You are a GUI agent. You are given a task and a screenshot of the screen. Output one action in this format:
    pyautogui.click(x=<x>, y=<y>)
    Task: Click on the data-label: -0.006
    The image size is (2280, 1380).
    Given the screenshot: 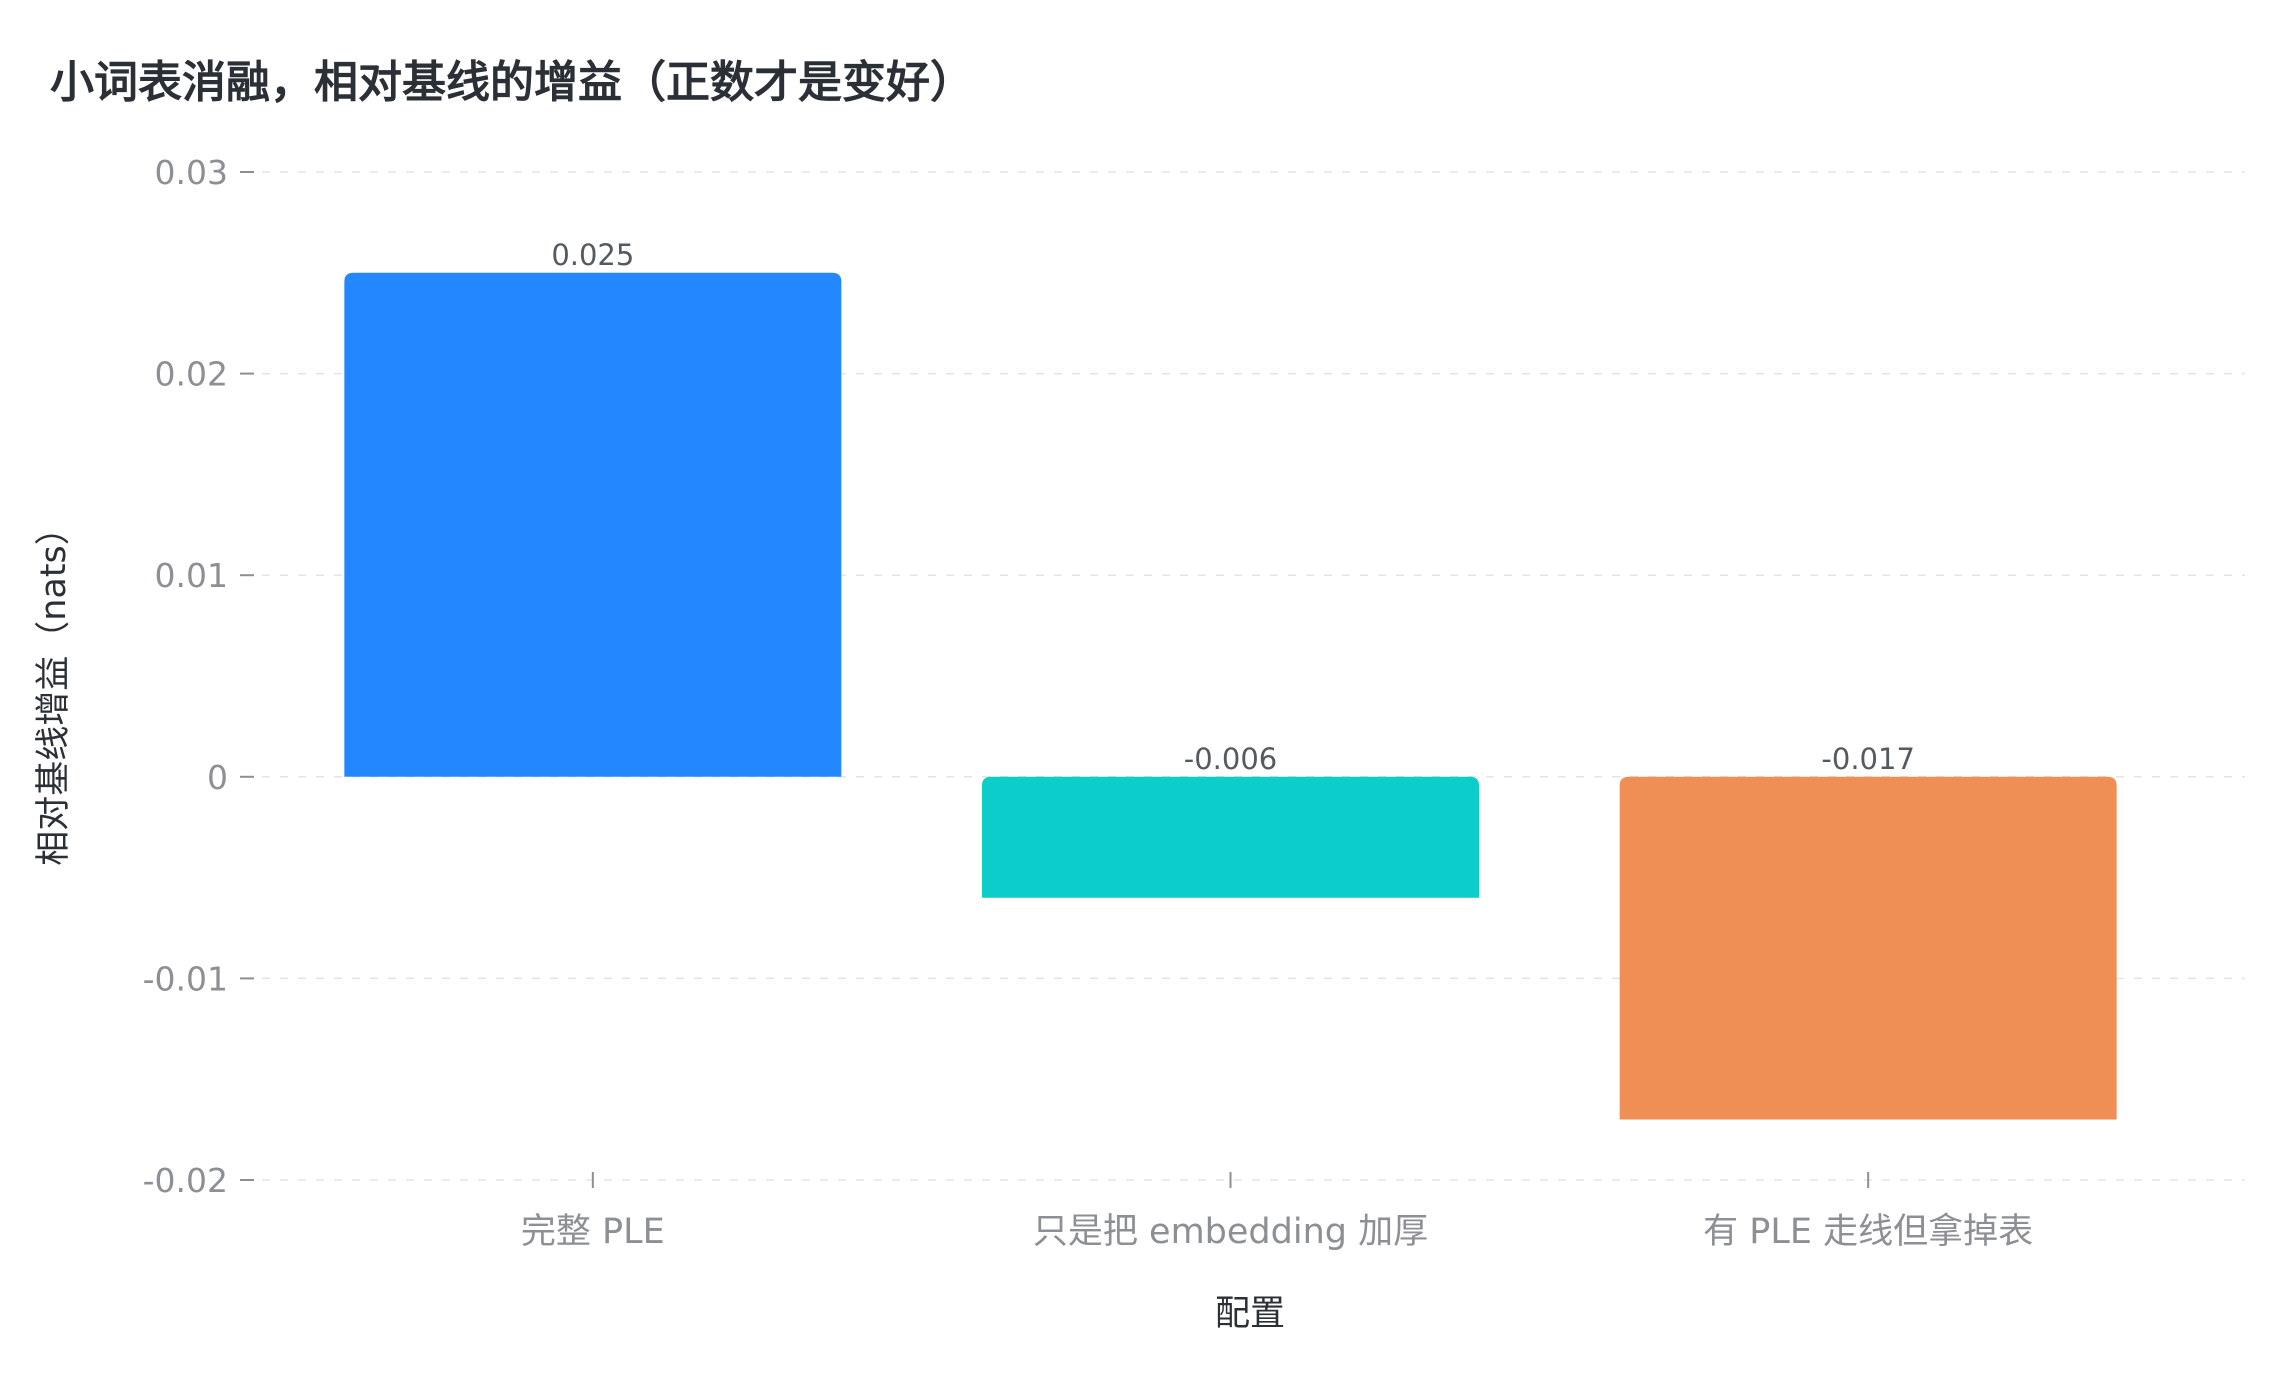 What is the action you would take?
    pyautogui.click(x=1231, y=759)
    